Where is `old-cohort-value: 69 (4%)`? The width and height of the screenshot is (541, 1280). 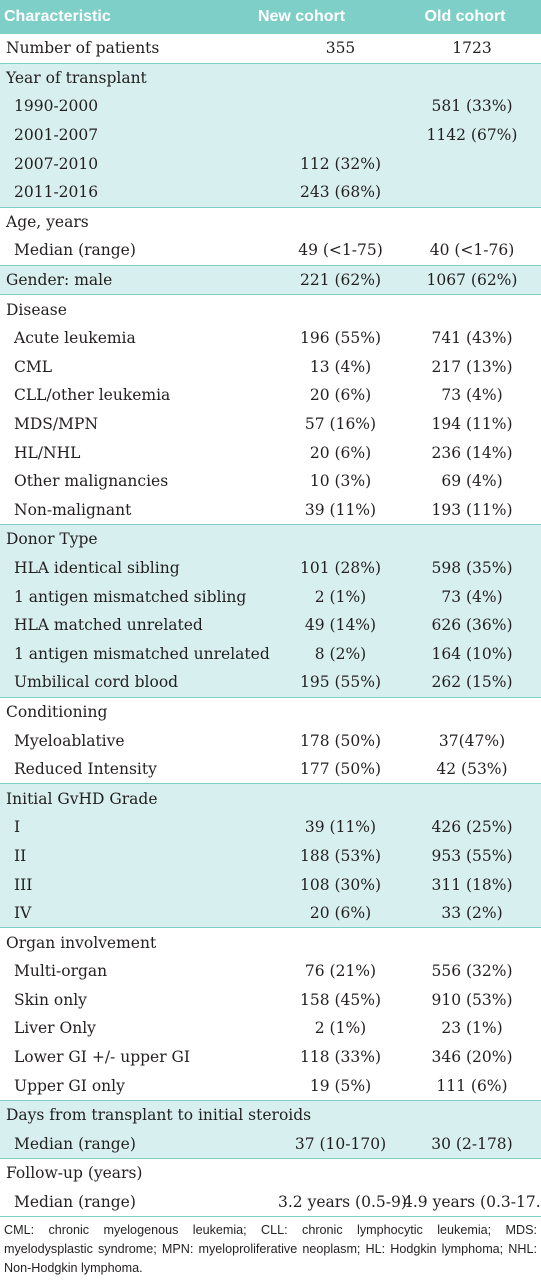 old-cohort-value: 69 (4%) is located at coordinates (472, 481).